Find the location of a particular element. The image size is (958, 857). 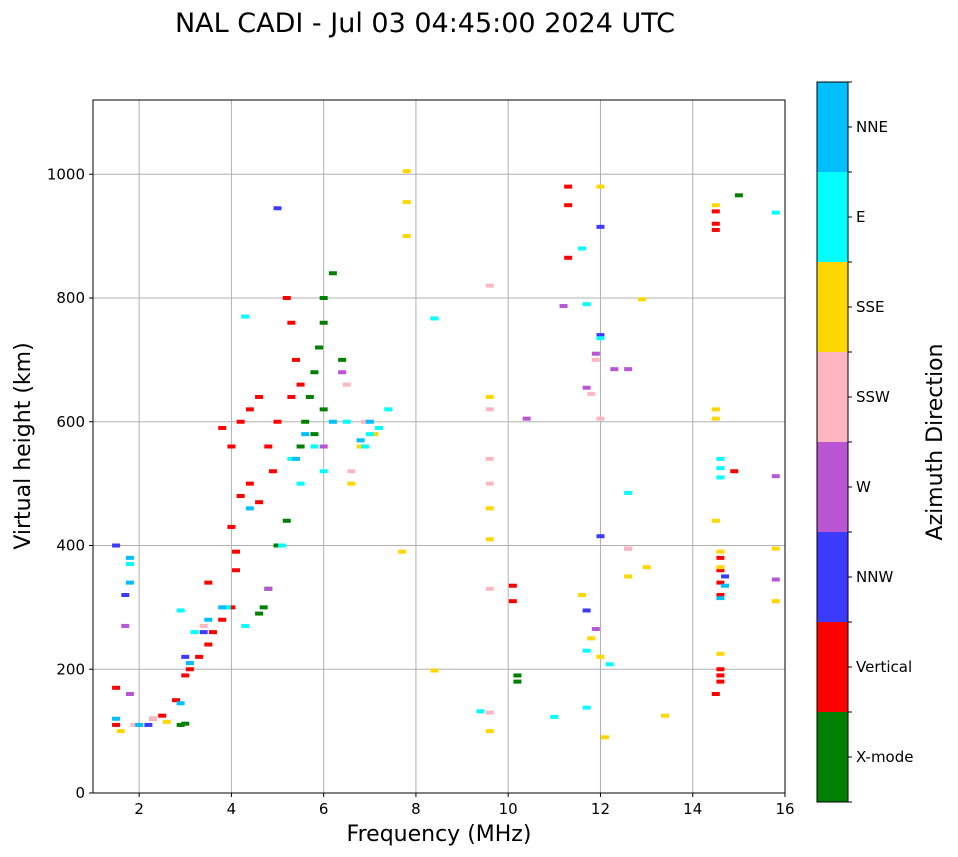

colorbar: X-mode Vertical NNW W SSW SSE E NNE is located at coordinates (864, 442).